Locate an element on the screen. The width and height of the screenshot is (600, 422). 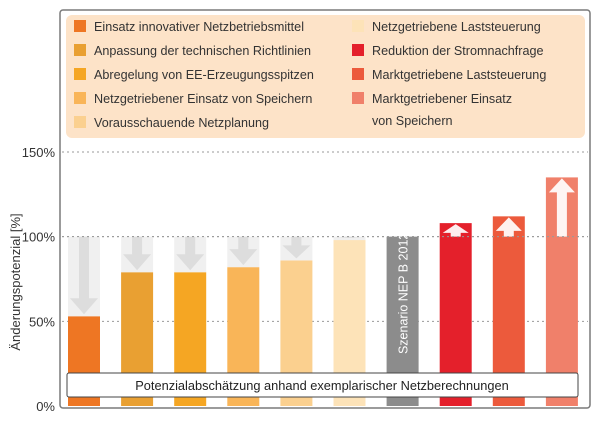
legend-label: Netzgetriebener Einsatz von Speichern is located at coordinates (203, 99).